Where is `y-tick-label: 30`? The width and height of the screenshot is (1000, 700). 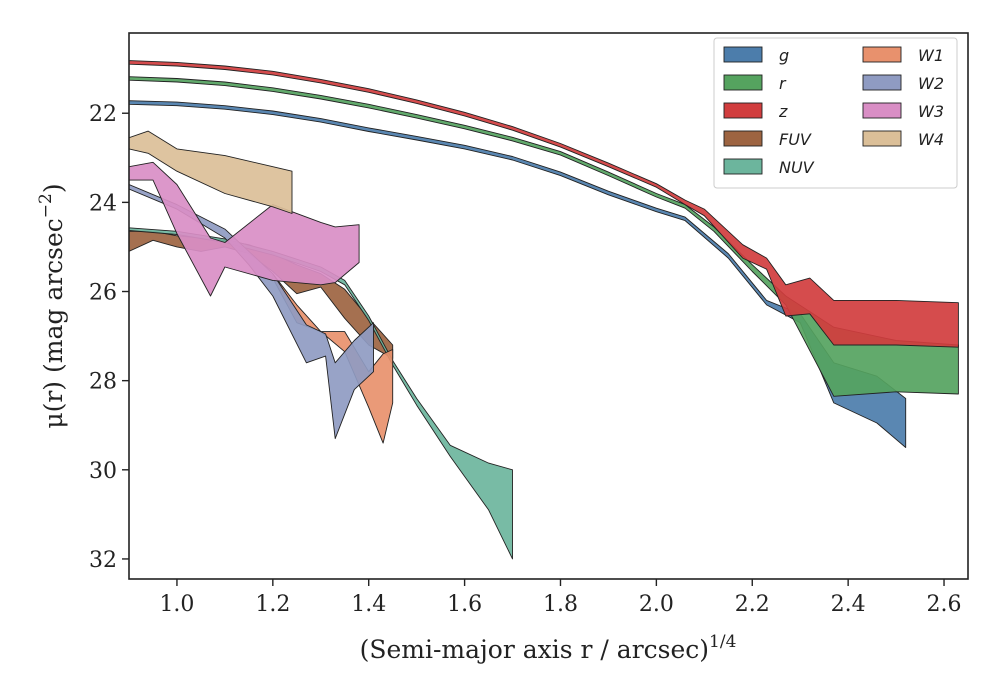
y-tick-label: 30 is located at coordinates (103, 471).